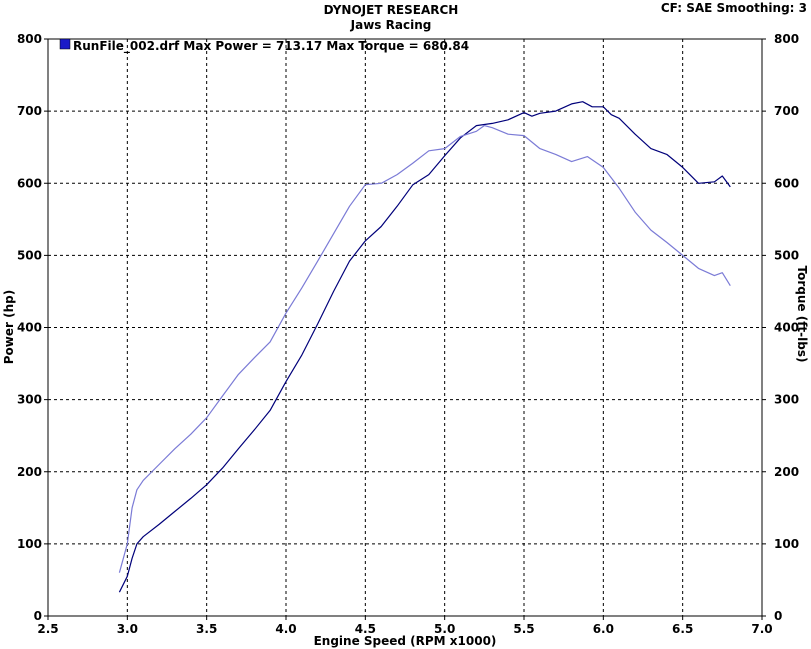  Describe the element at coordinates (802, 314) in the screenshot. I see `y-axis-label-right: Torque (ft-lbs)` at that location.